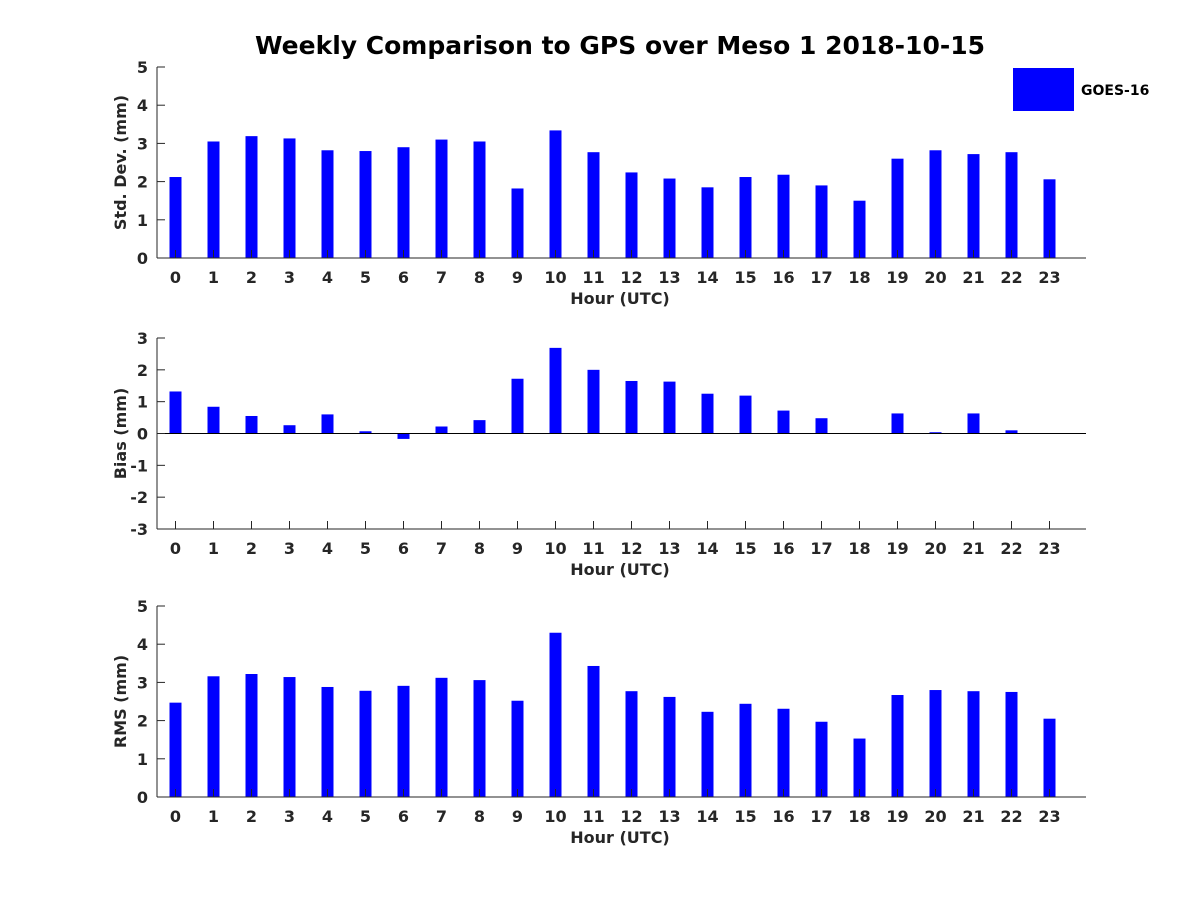  Describe the element at coordinates (517, 548) in the screenshot. I see `bias-x-tick-label: 9` at that location.